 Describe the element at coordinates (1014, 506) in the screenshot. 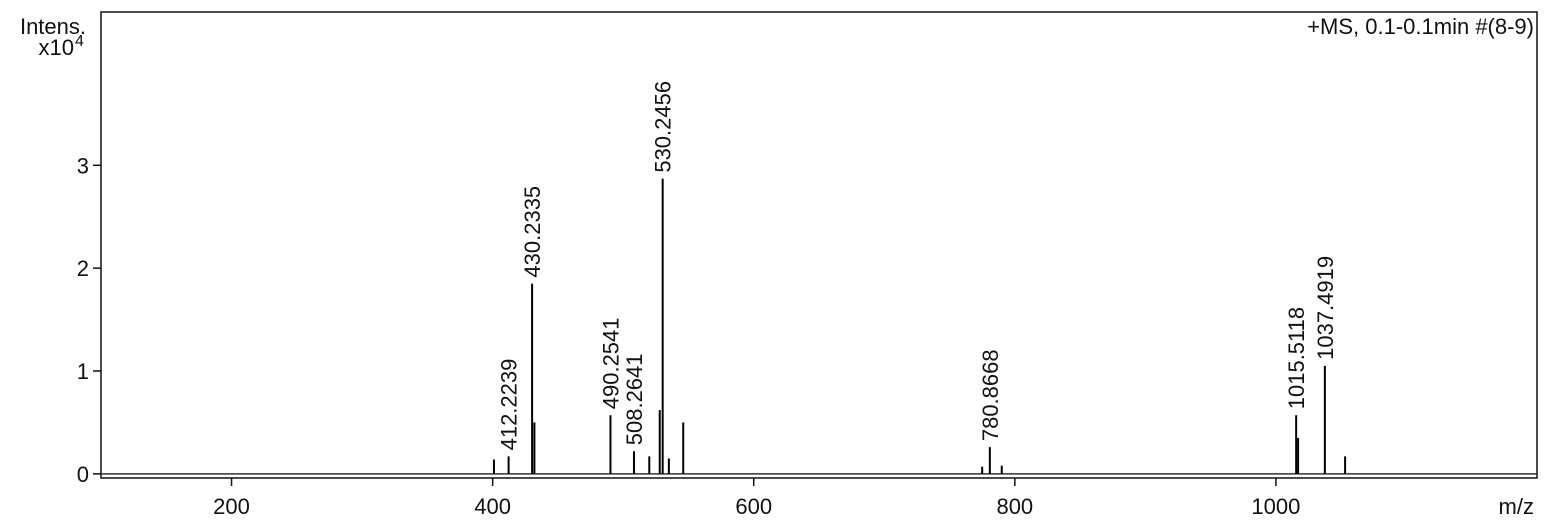

I see `x-tick-label: 800` at that location.